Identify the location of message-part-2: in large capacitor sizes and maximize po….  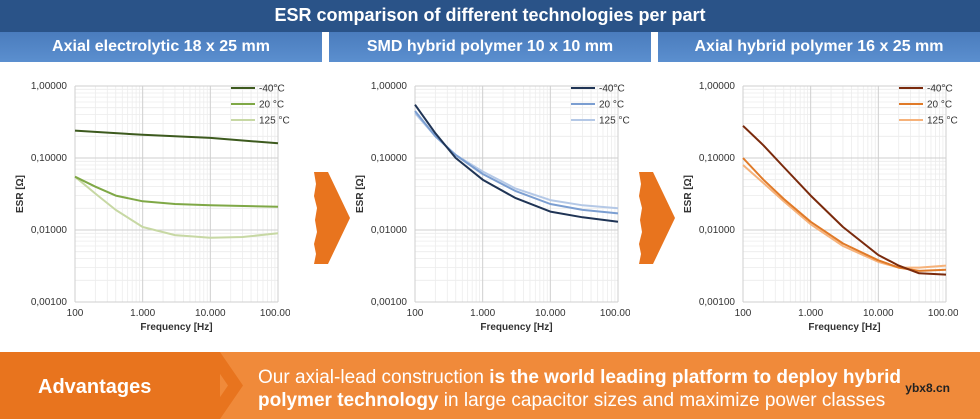
(662, 400).